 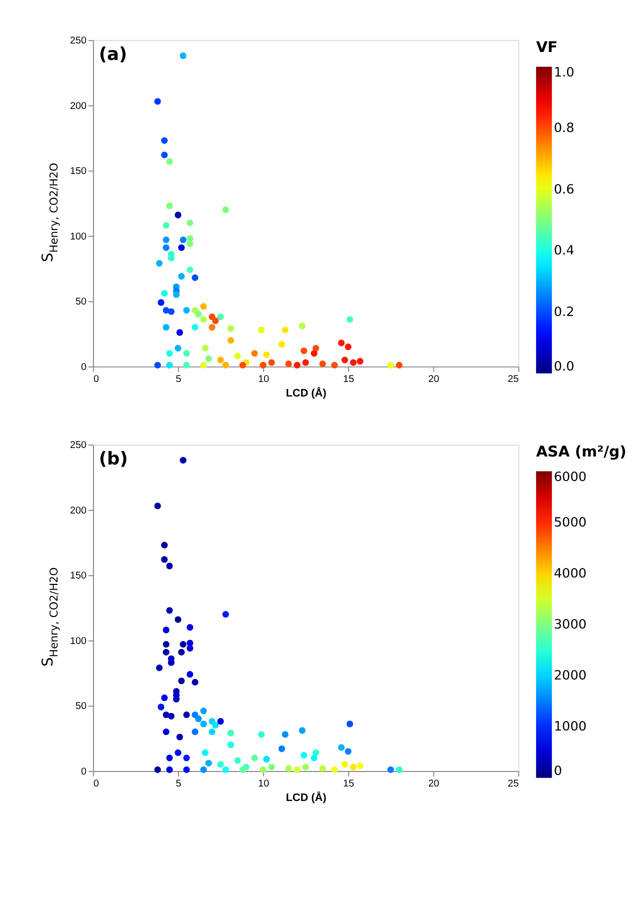 I want to click on annotation: (b), so click(x=113, y=459).